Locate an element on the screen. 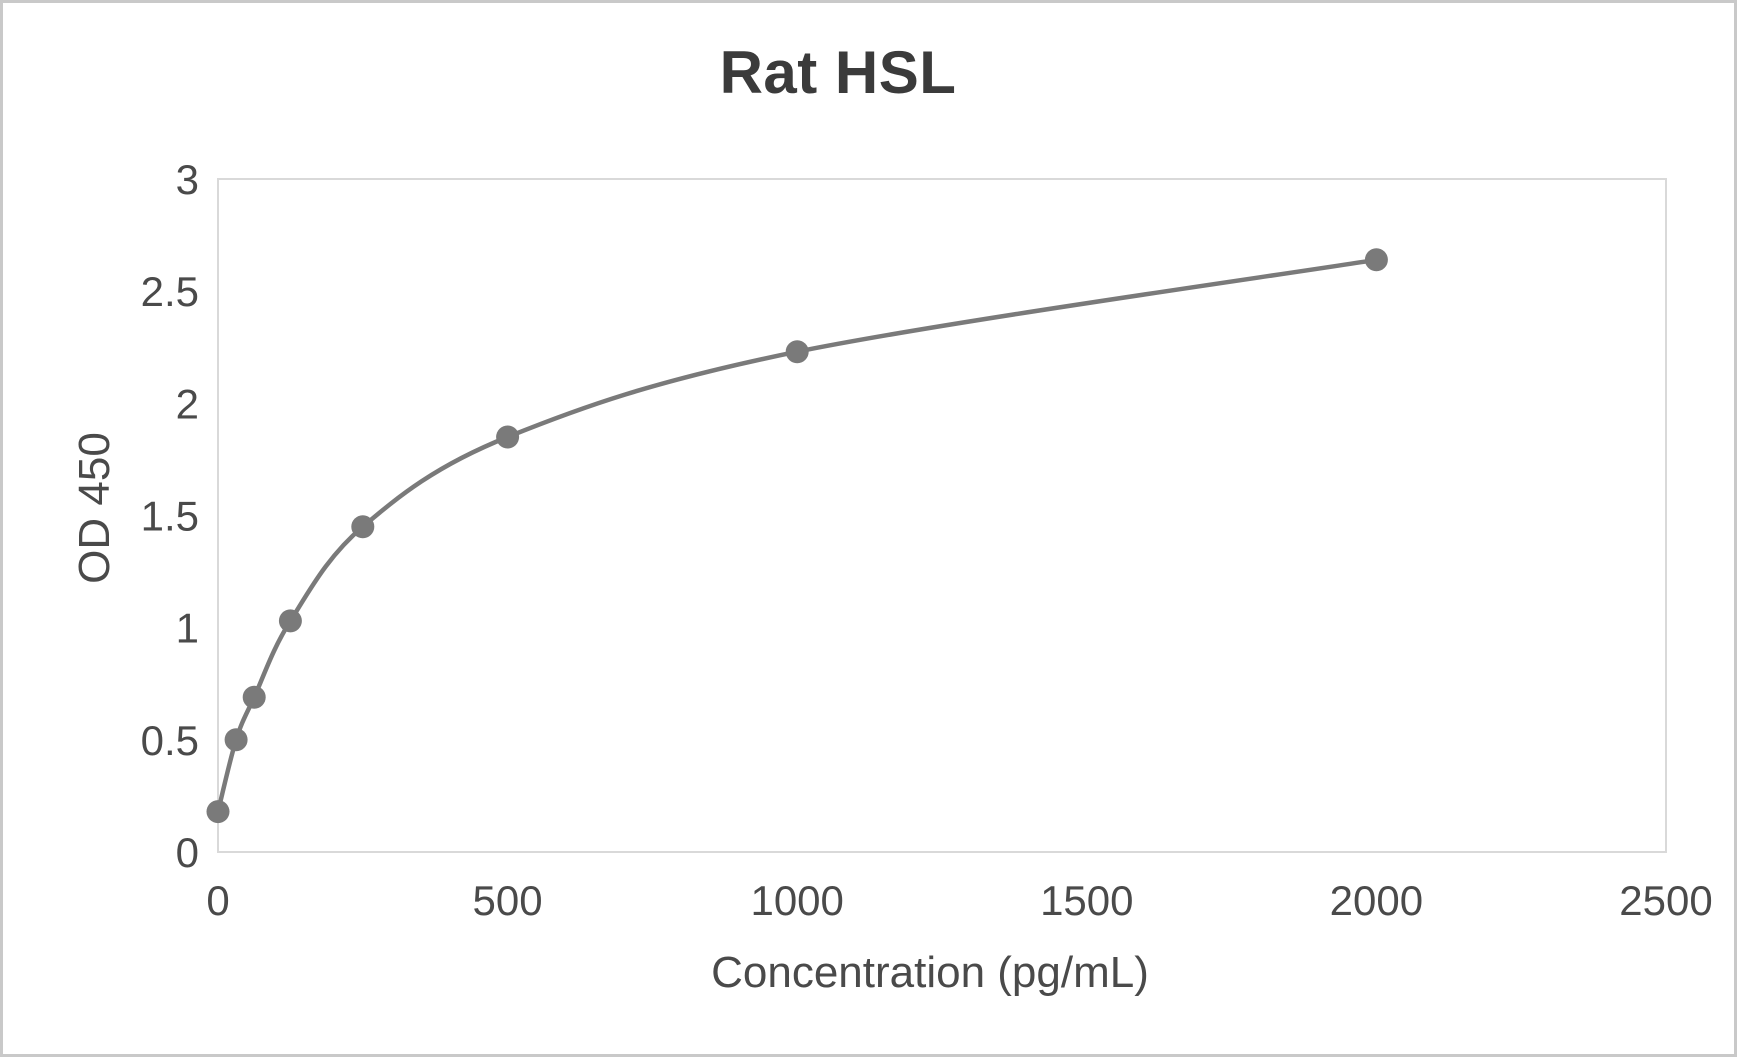 This screenshot has height=1057, width=1737. y-tick-label: 2 is located at coordinates (187, 403).